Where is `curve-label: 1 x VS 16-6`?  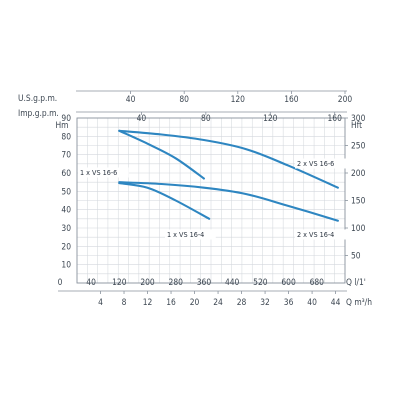 curve-label: 1 x VS 16-6 is located at coordinates (98, 172).